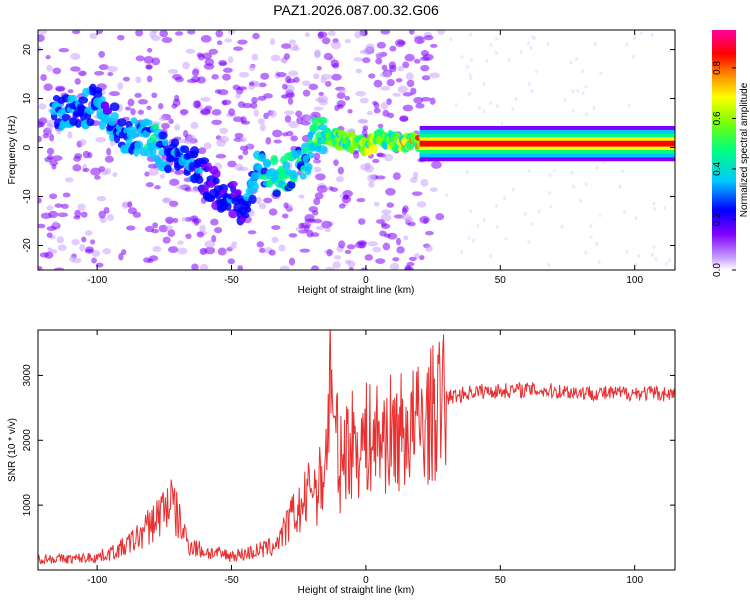 Image resolution: width=750 pixels, height=600 pixels. I want to click on x-tick-label: 100, so click(634, 580).